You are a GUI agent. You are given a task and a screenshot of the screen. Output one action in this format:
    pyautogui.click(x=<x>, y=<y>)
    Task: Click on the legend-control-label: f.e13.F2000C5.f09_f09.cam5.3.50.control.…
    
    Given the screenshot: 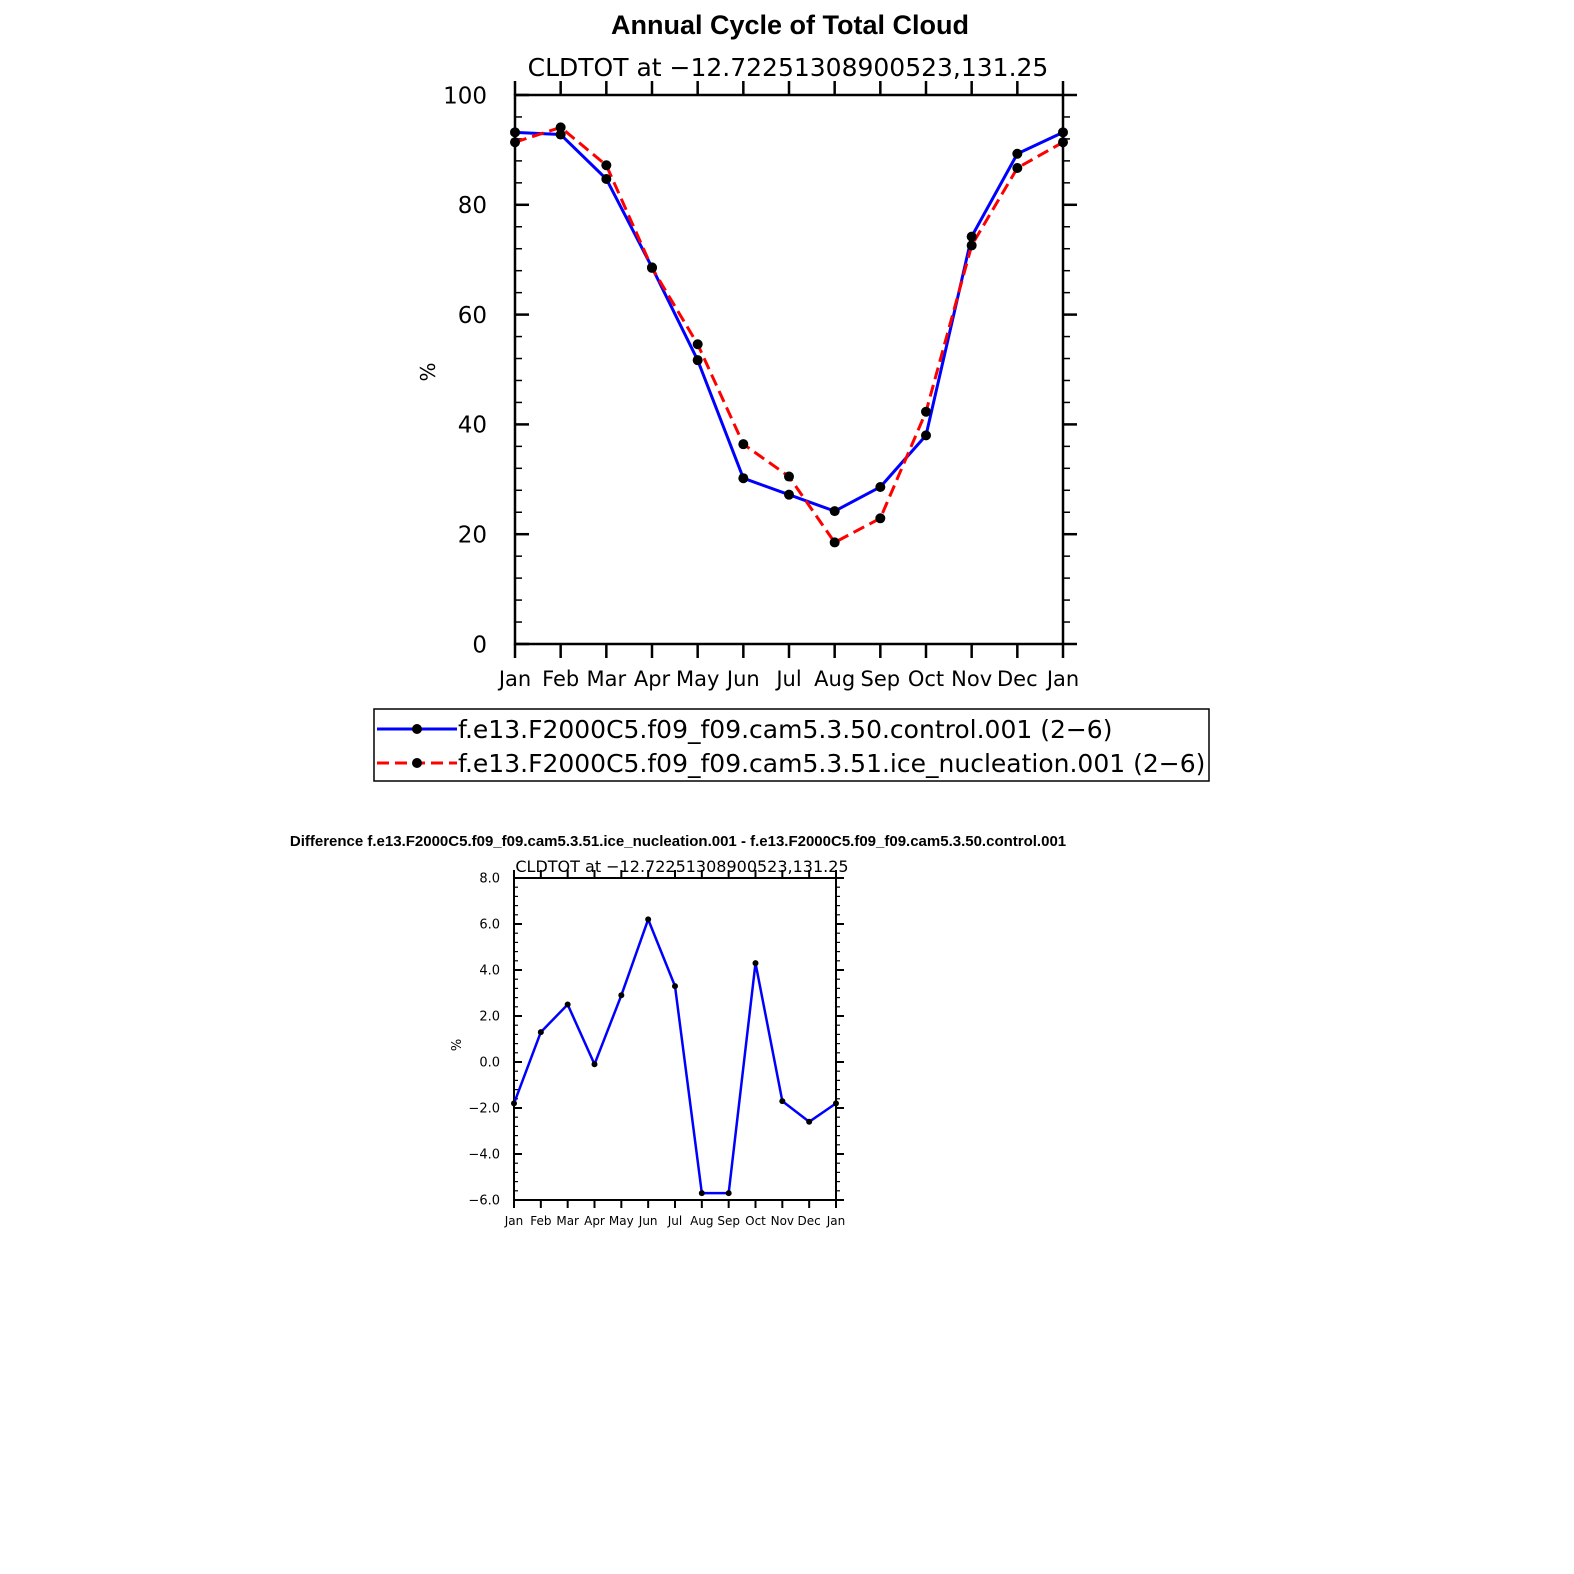 What is the action you would take?
    pyautogui.click(x=785, y=729)
    